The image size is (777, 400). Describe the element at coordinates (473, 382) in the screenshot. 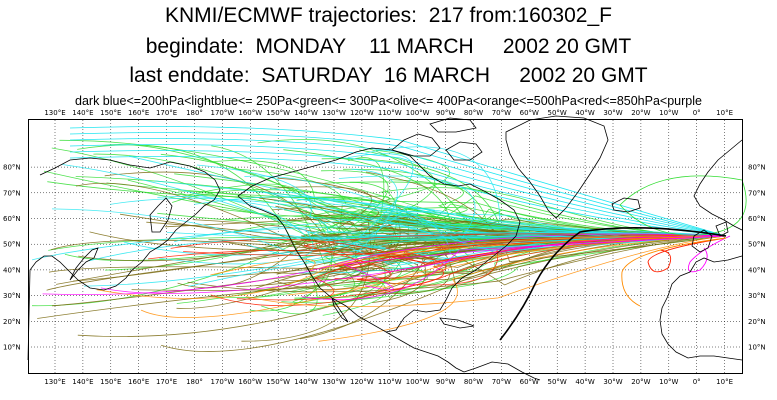

I see `lon-label-bottom: 80°W` at that location.